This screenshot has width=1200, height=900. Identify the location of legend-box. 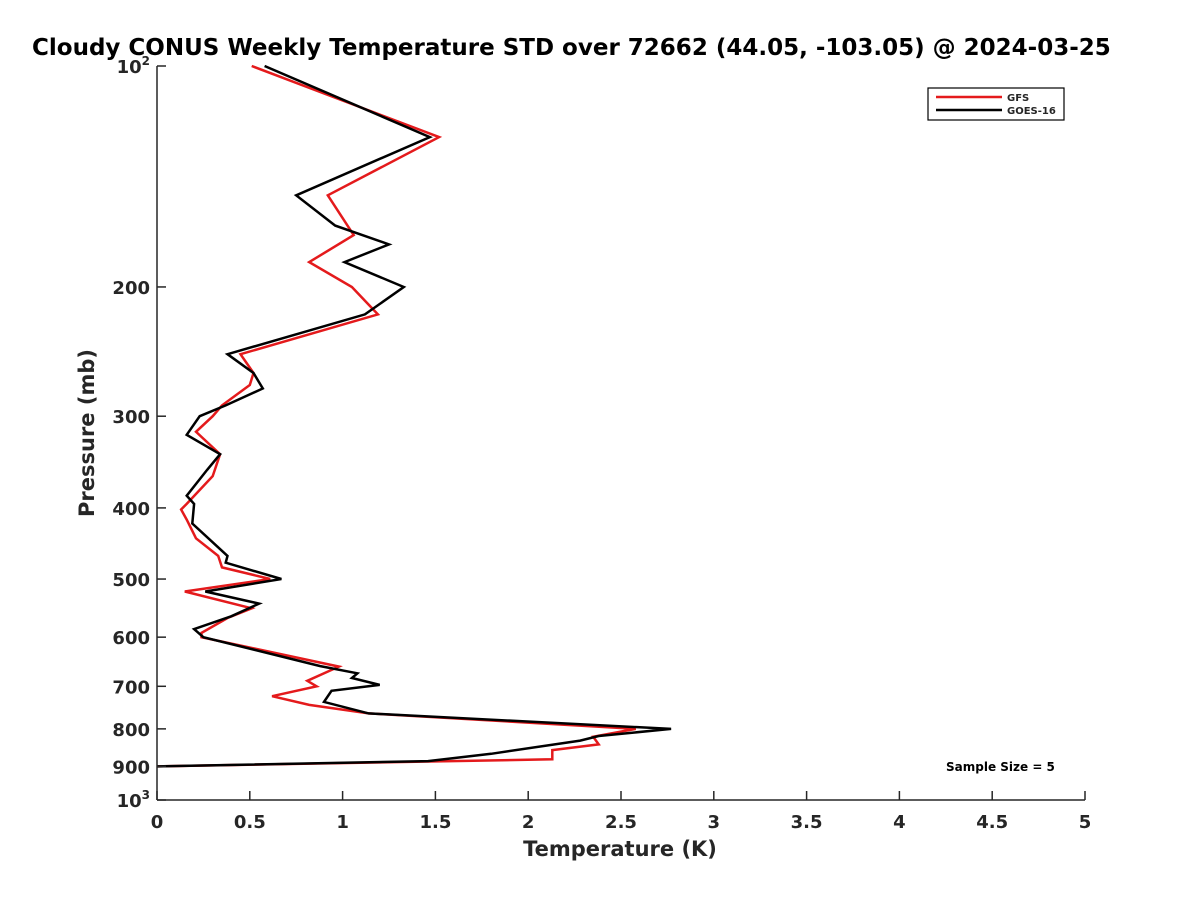
(996, 104).